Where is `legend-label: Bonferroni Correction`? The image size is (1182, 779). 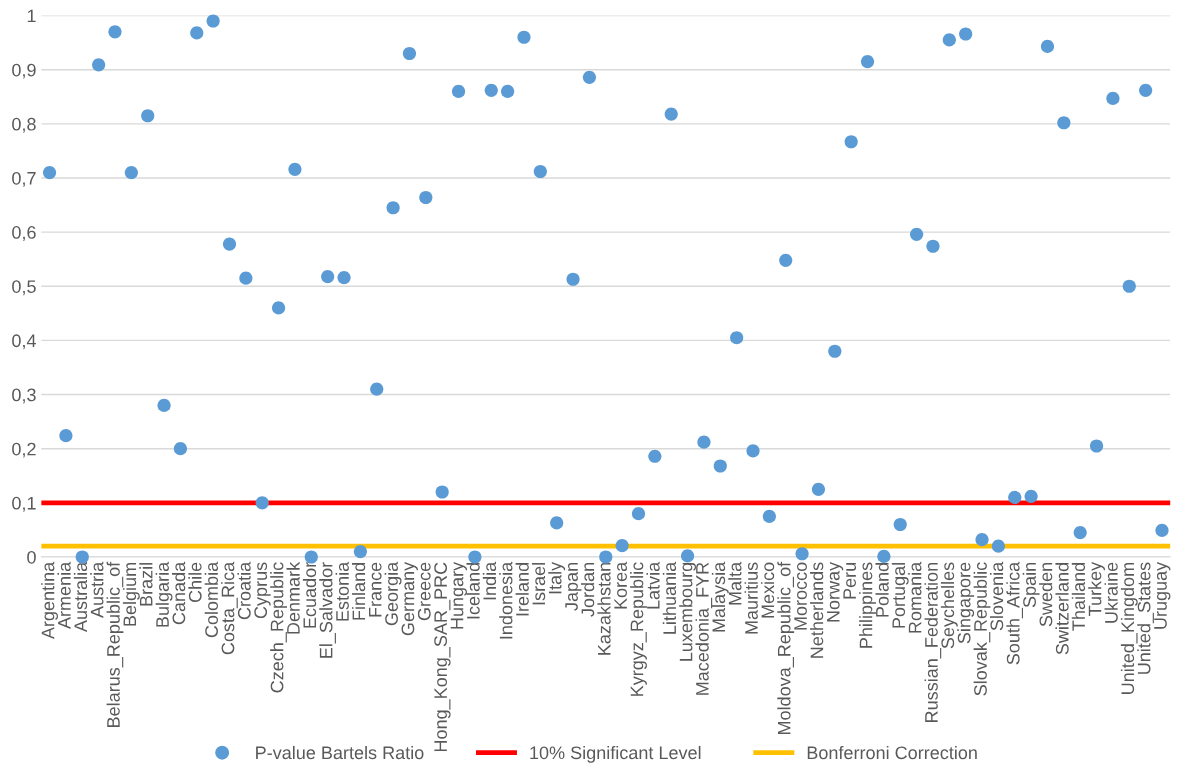
legend-label: Bonferroni Correction is located at coordinates (892, 752).